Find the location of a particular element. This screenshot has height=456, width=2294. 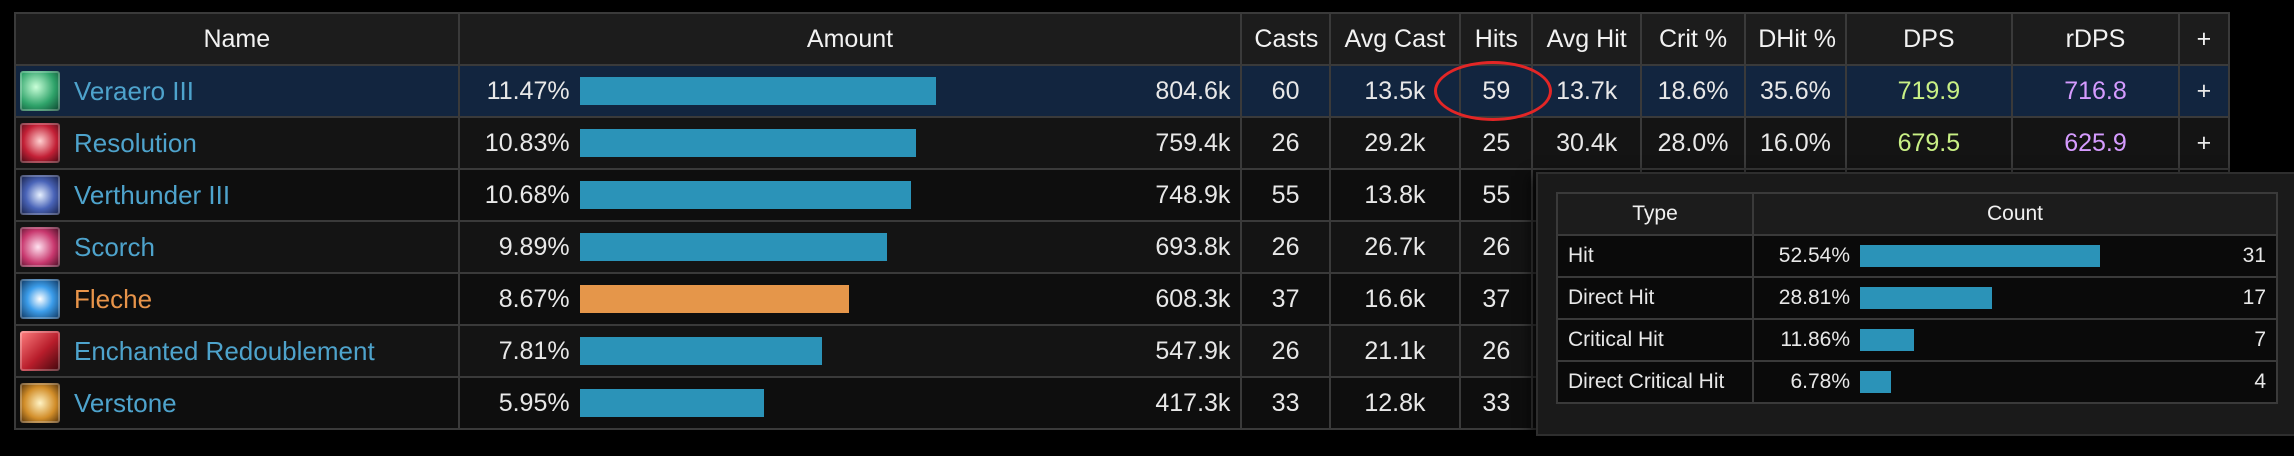

amount-wrap: 7.81% 547.9k is located at coordinates (850, 351).